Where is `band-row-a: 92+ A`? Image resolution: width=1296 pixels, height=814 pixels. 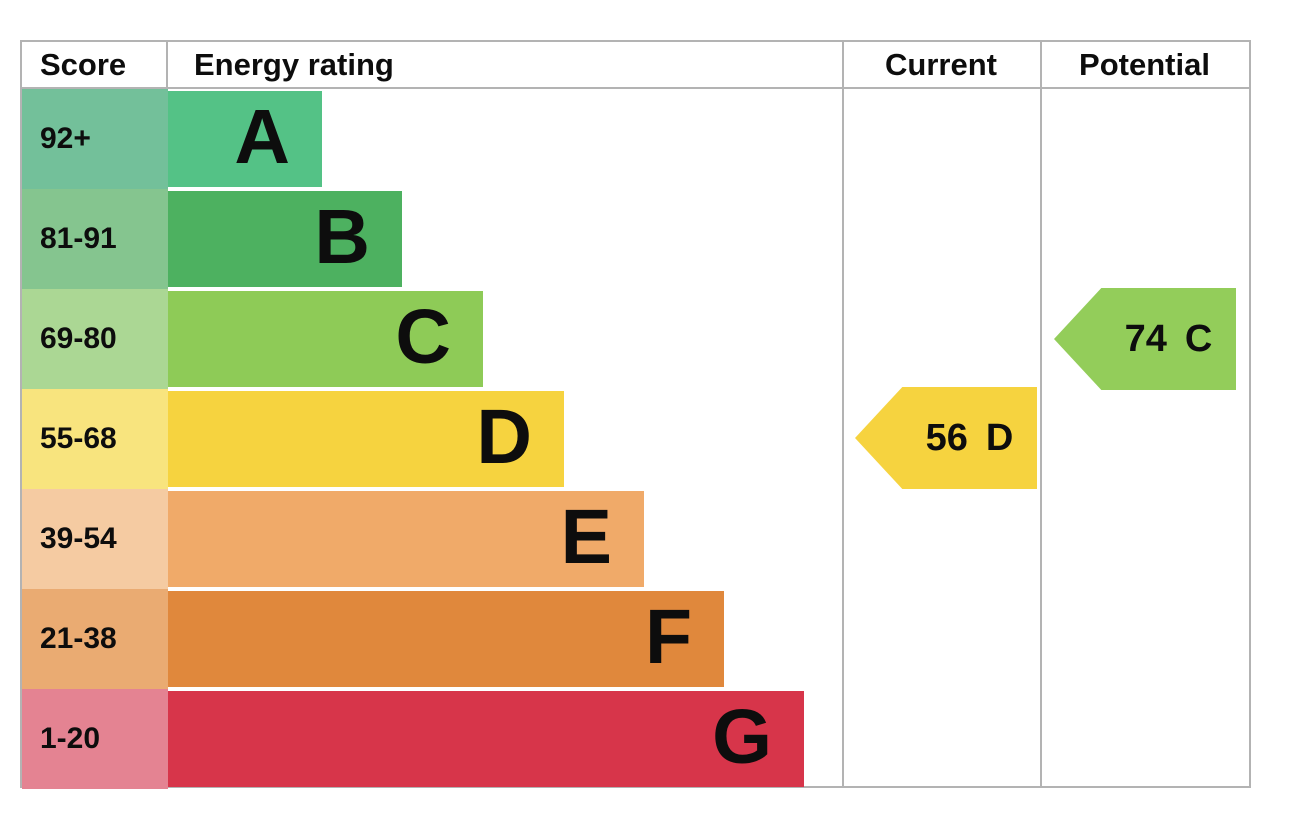 band-row-a: 92+ A is located at coordinates (431, 139).